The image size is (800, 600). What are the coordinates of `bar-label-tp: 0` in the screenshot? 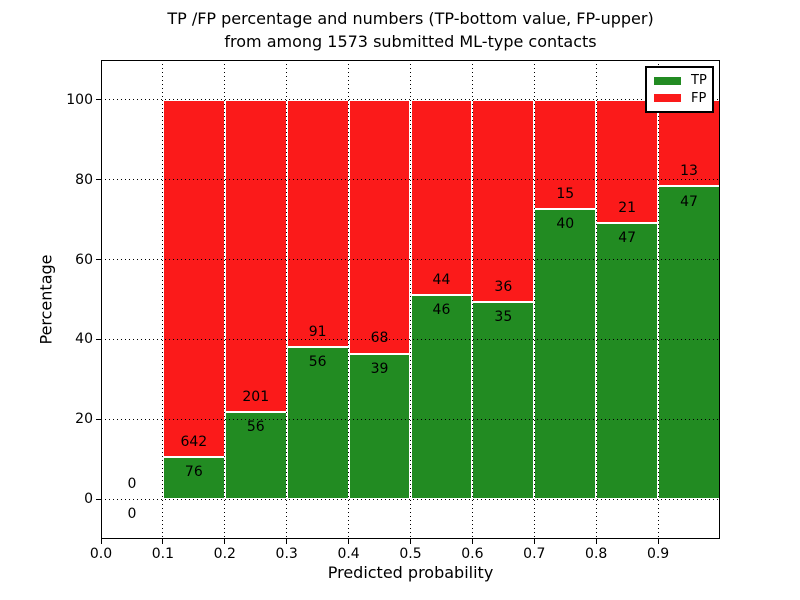 It's located at (132, 514).